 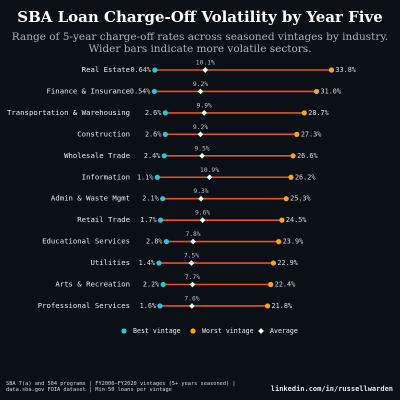 I want to click on category-label: Educational Services, so click(x=86, y=241).